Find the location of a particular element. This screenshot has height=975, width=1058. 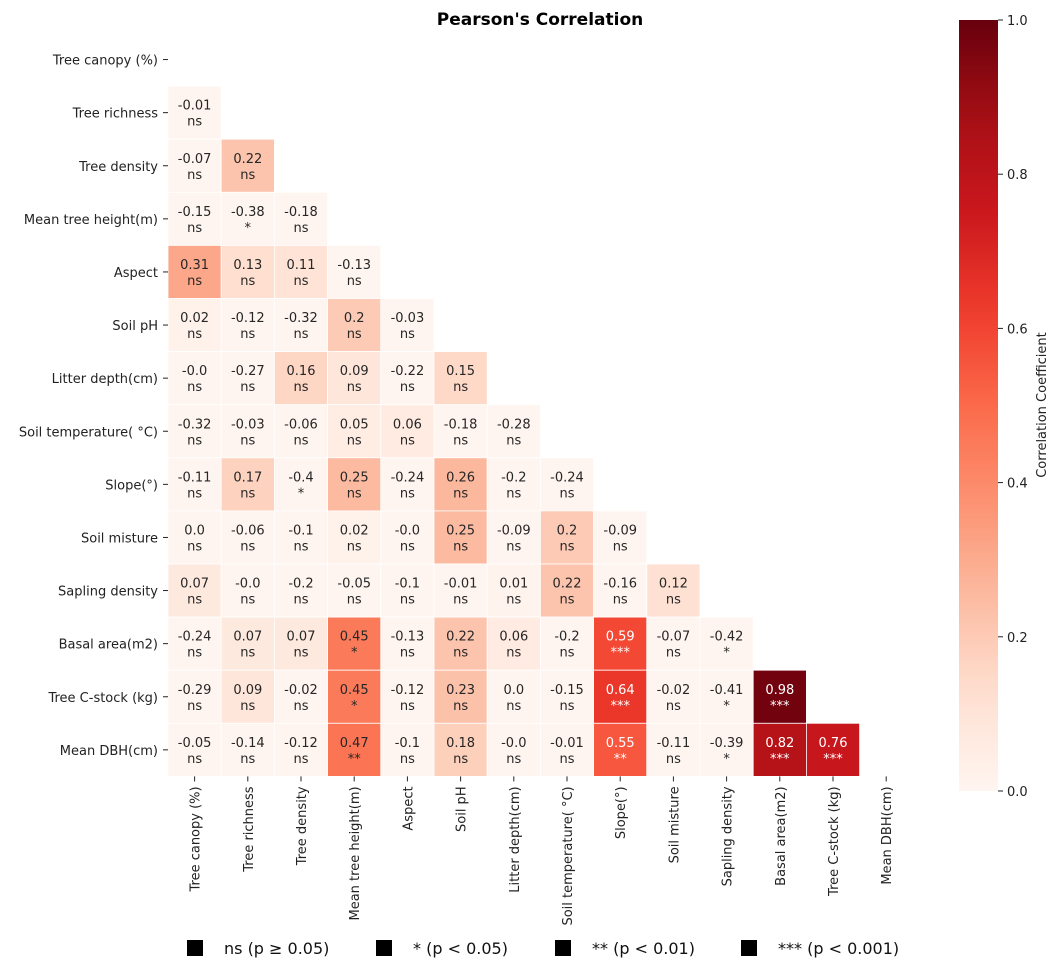

colorbar: 0.0 0.2 0.4 0.6 0.8 1.0 is located at coordinates (993, 407).